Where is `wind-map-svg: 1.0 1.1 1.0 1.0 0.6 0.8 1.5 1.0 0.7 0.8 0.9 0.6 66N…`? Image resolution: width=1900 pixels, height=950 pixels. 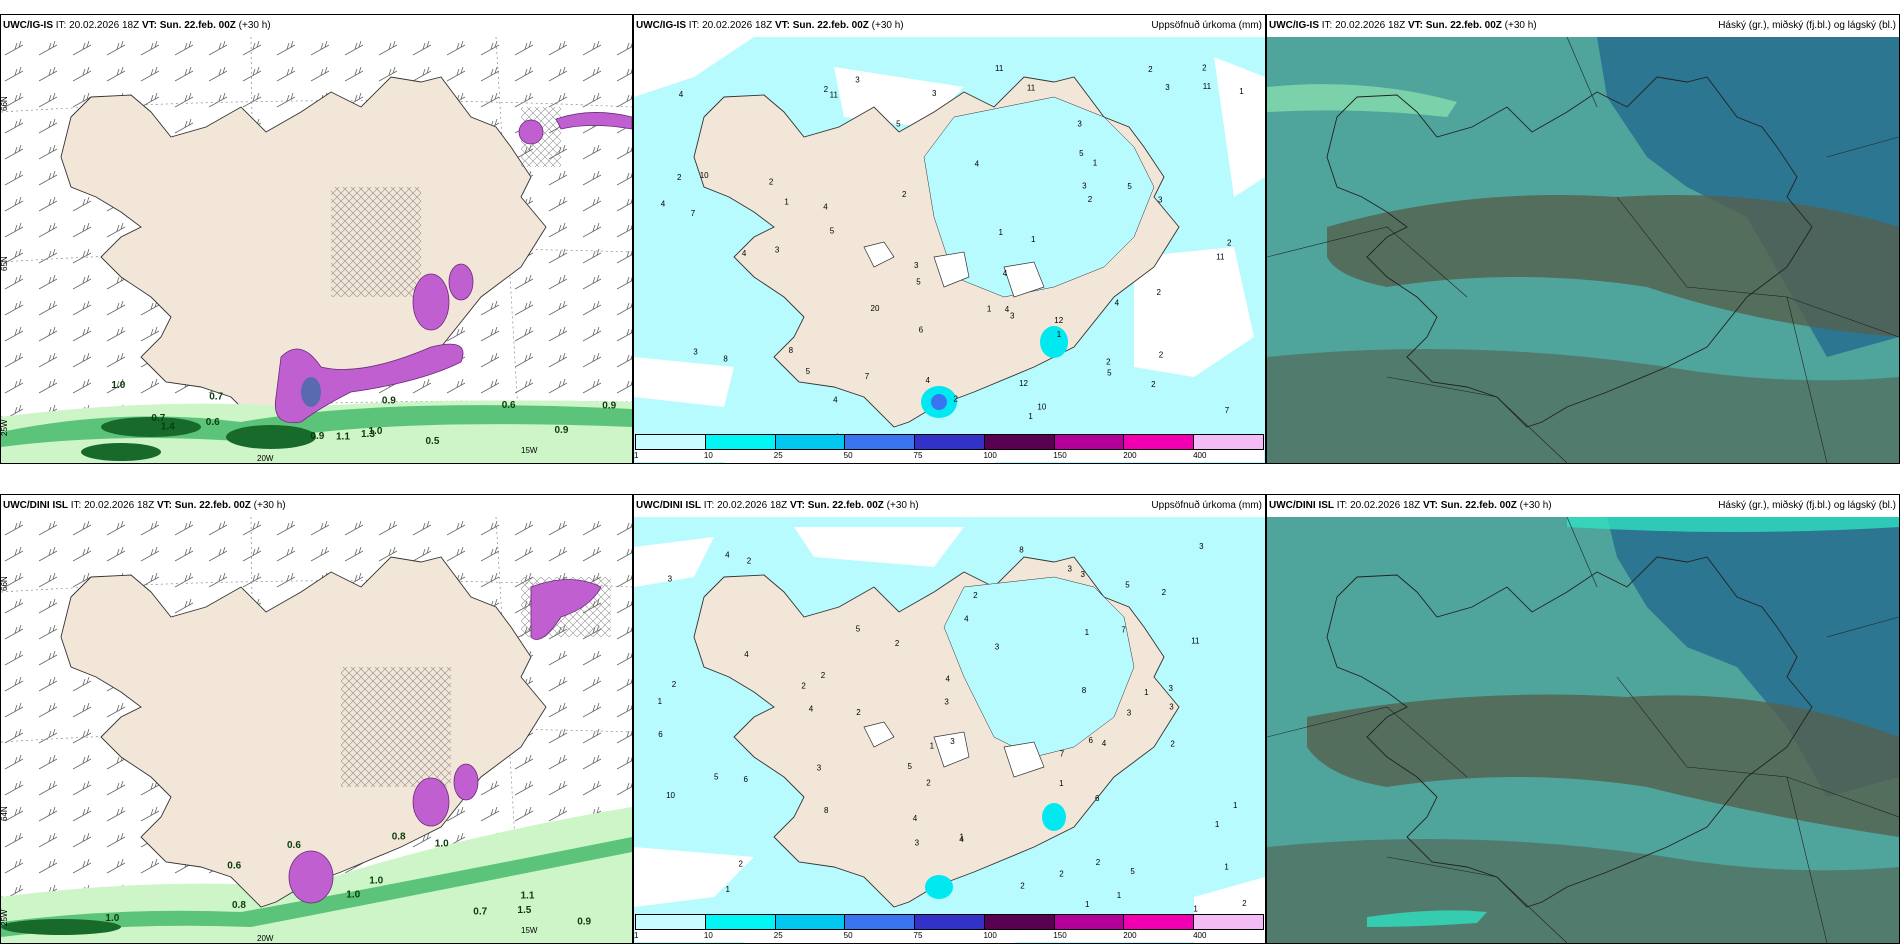
wind-map-svg: 1.0 1.1 1.0 1.0 0.6 0.8 1.5 1.0 0.7 0.8 0.9 0.6 66N… is located at coordinates (316, 730).